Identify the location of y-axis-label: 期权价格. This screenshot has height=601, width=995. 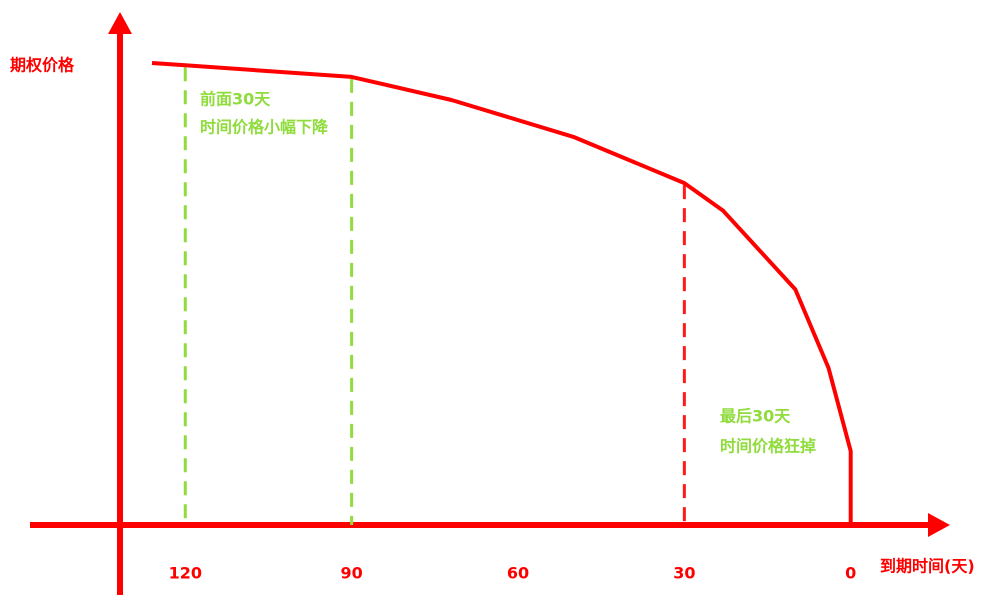
(42, 65).